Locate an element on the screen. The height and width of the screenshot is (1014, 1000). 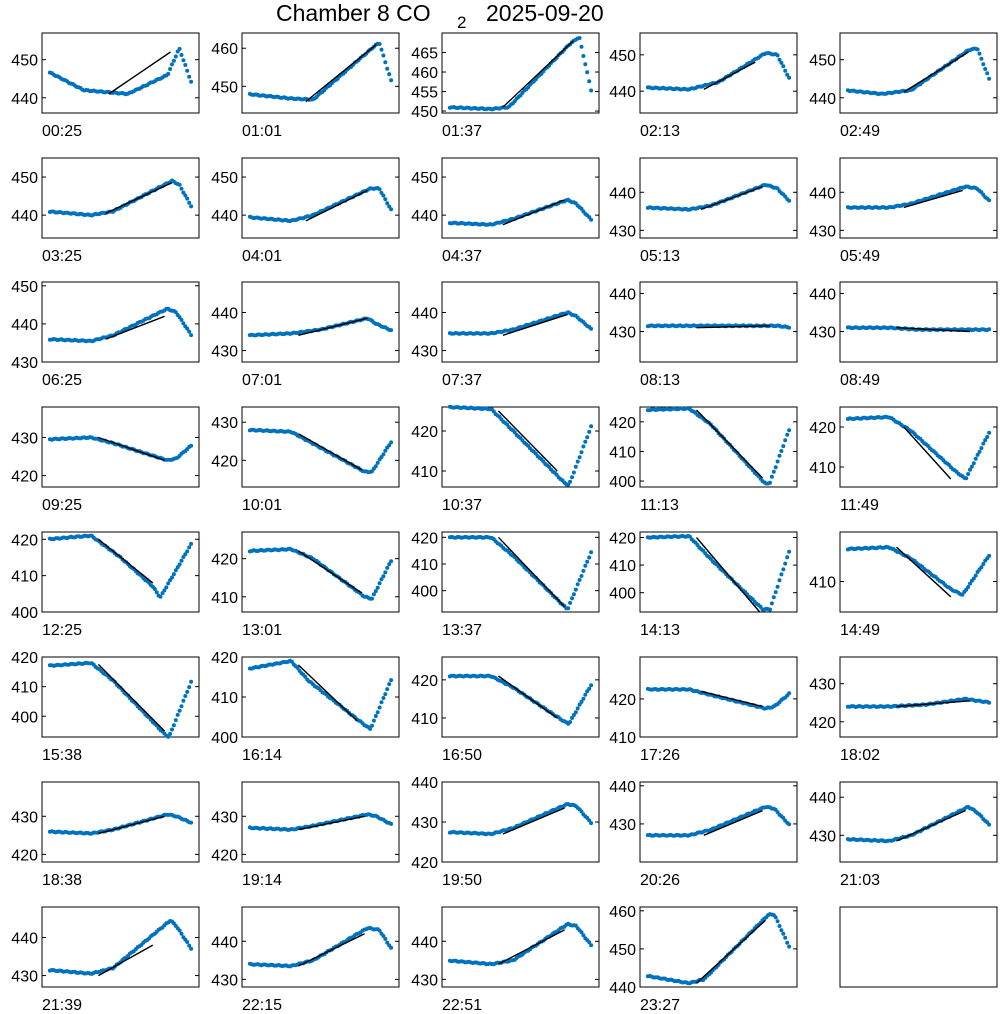
subplot: 400 410 420 16:14 is located at coordinates (305, 707).